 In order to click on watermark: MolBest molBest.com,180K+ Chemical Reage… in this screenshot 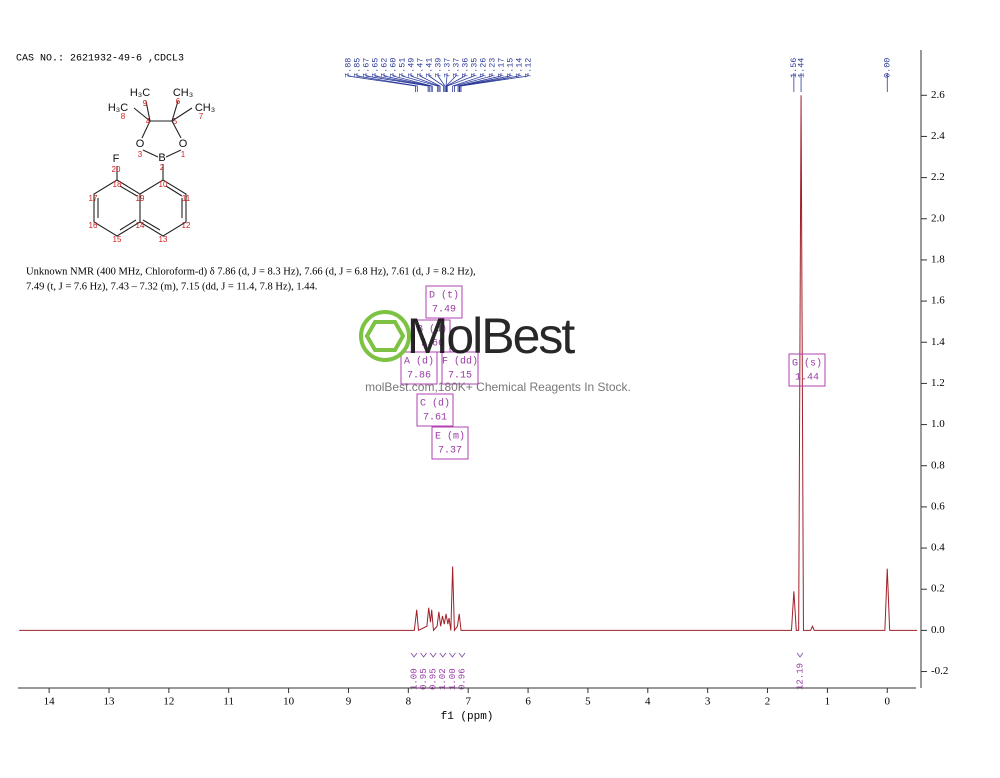, I will do `click(495, 351)`.